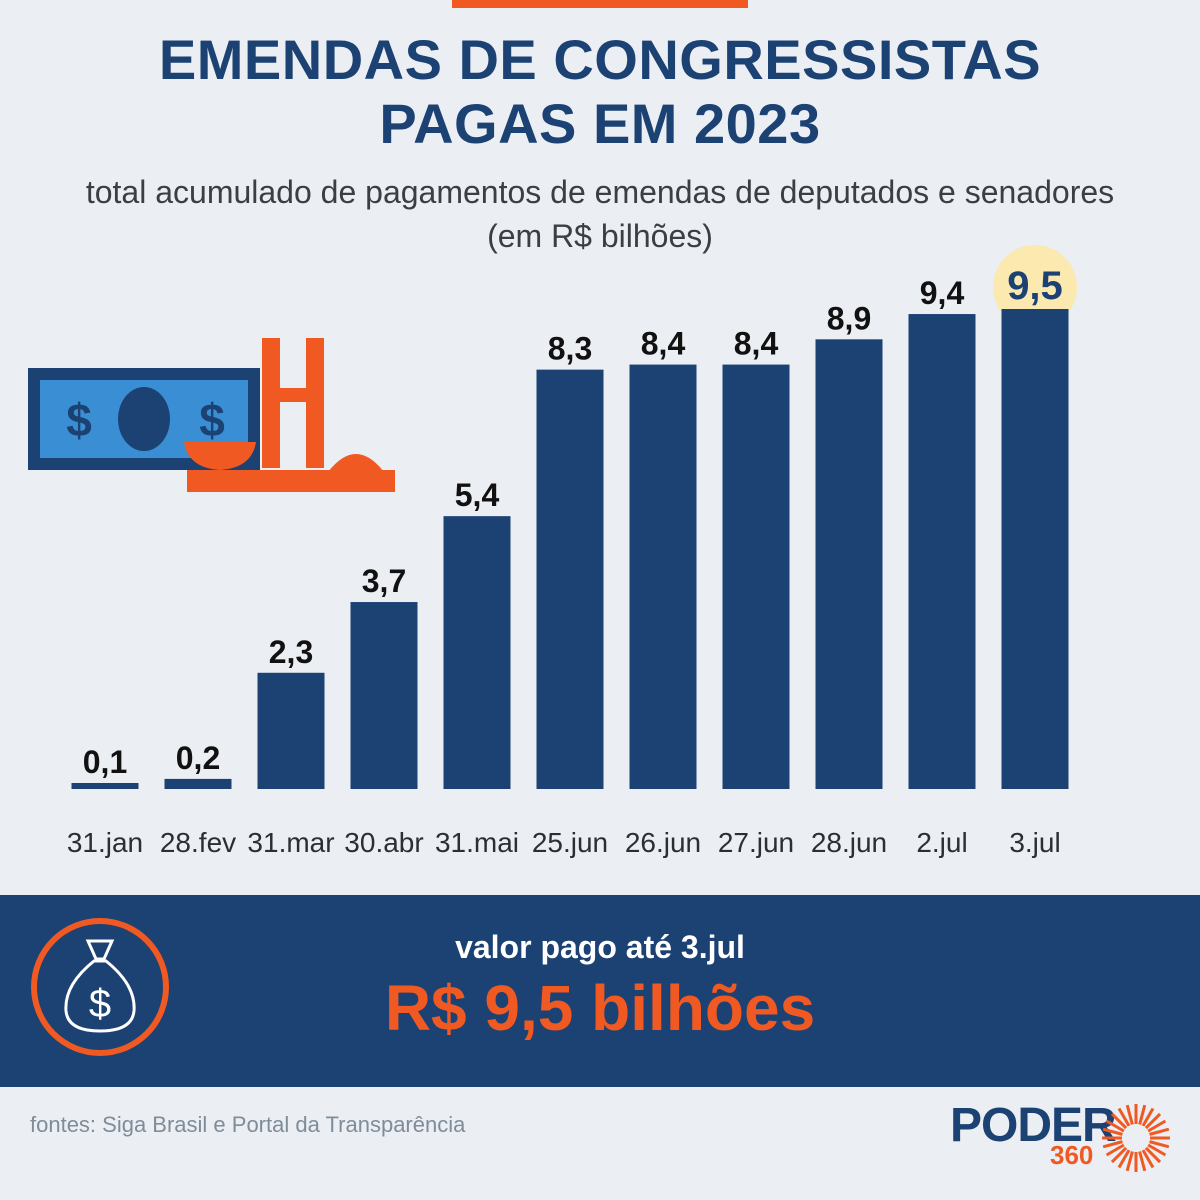 The image size is (1200, 1200). Describe the element at coordinates (756, 344) in the screenshot. I see `value-label-27.jun: 8,4` at that location.